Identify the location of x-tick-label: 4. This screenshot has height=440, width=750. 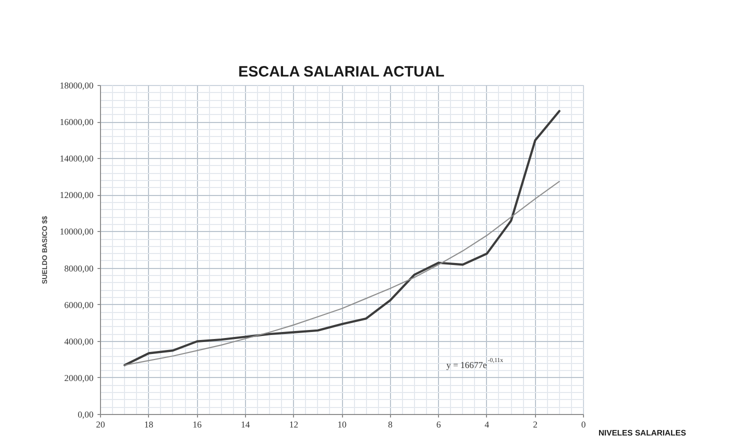
(487, 425).